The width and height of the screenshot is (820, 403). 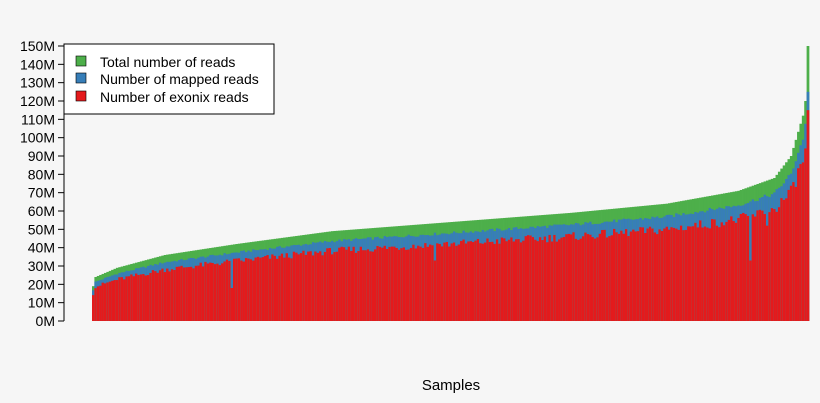 What do you see at coordinates (169, 79) in the screenshot?
I see `legend-box` at bounding box center [169, 79].